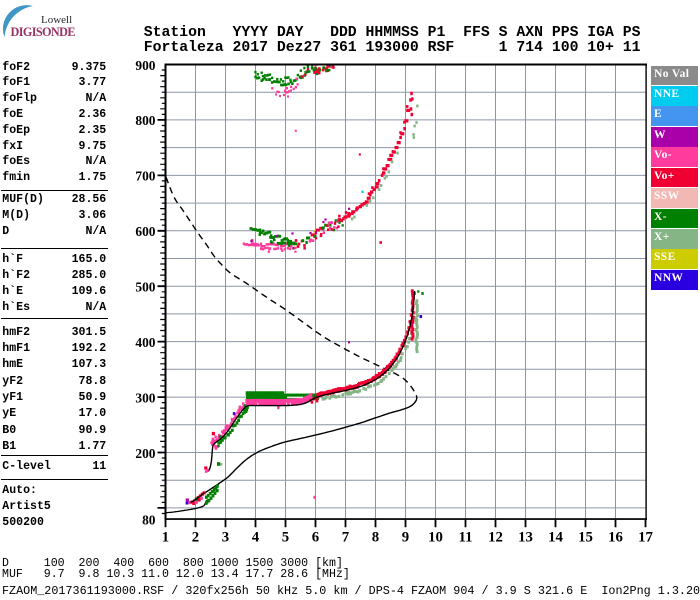  Describe the element at coordinates (165, 538) in the screenshot. I see `svg-text: 1` at that location.